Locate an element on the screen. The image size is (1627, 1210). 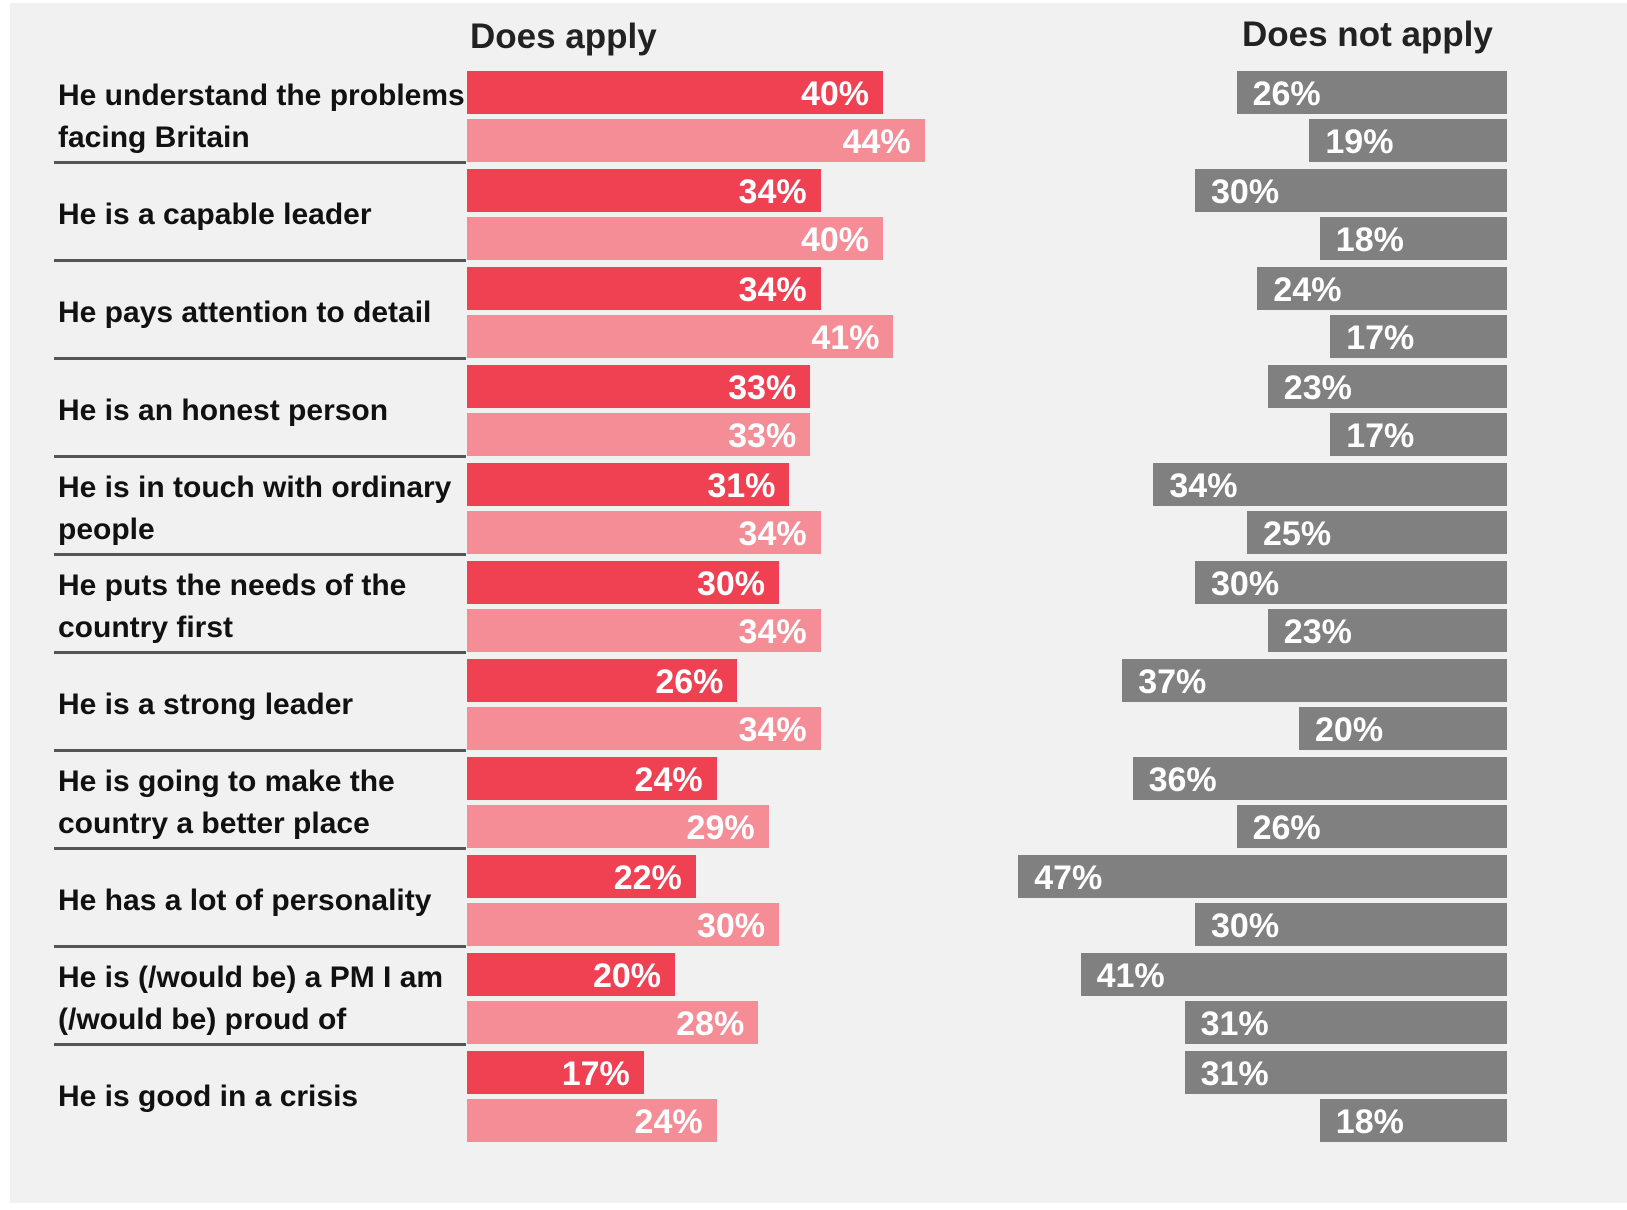
does-not-apply-value-label: 19% is located at coordinates (1359, 142).